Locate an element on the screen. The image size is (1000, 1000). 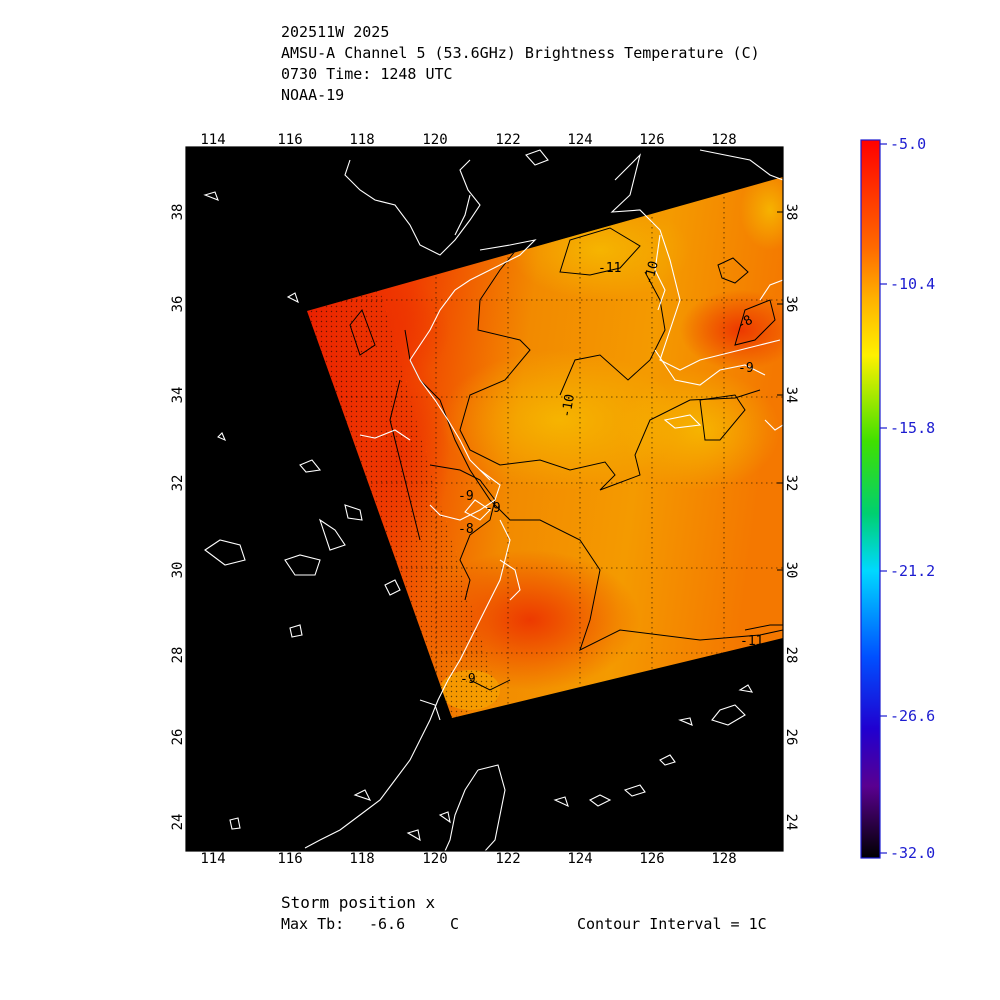
lon-labels-top: 114 116 118 120 122 124 126 128 is located at coordinates (468, 140).